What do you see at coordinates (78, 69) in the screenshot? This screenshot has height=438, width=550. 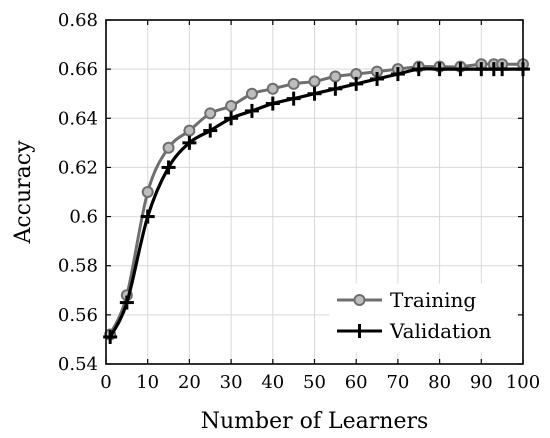 I see `y-tick-label: 0.66` at bounding box center [78, 69].